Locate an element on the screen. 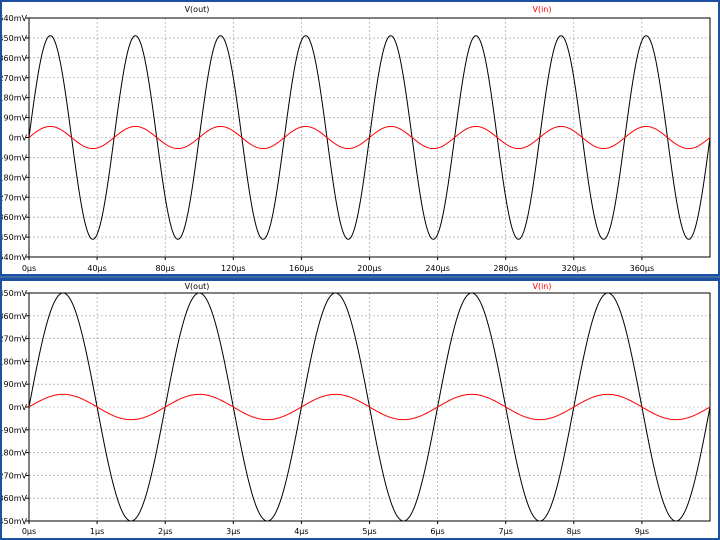  x-tick-label: 1µs is located at coordinates (97, 531).